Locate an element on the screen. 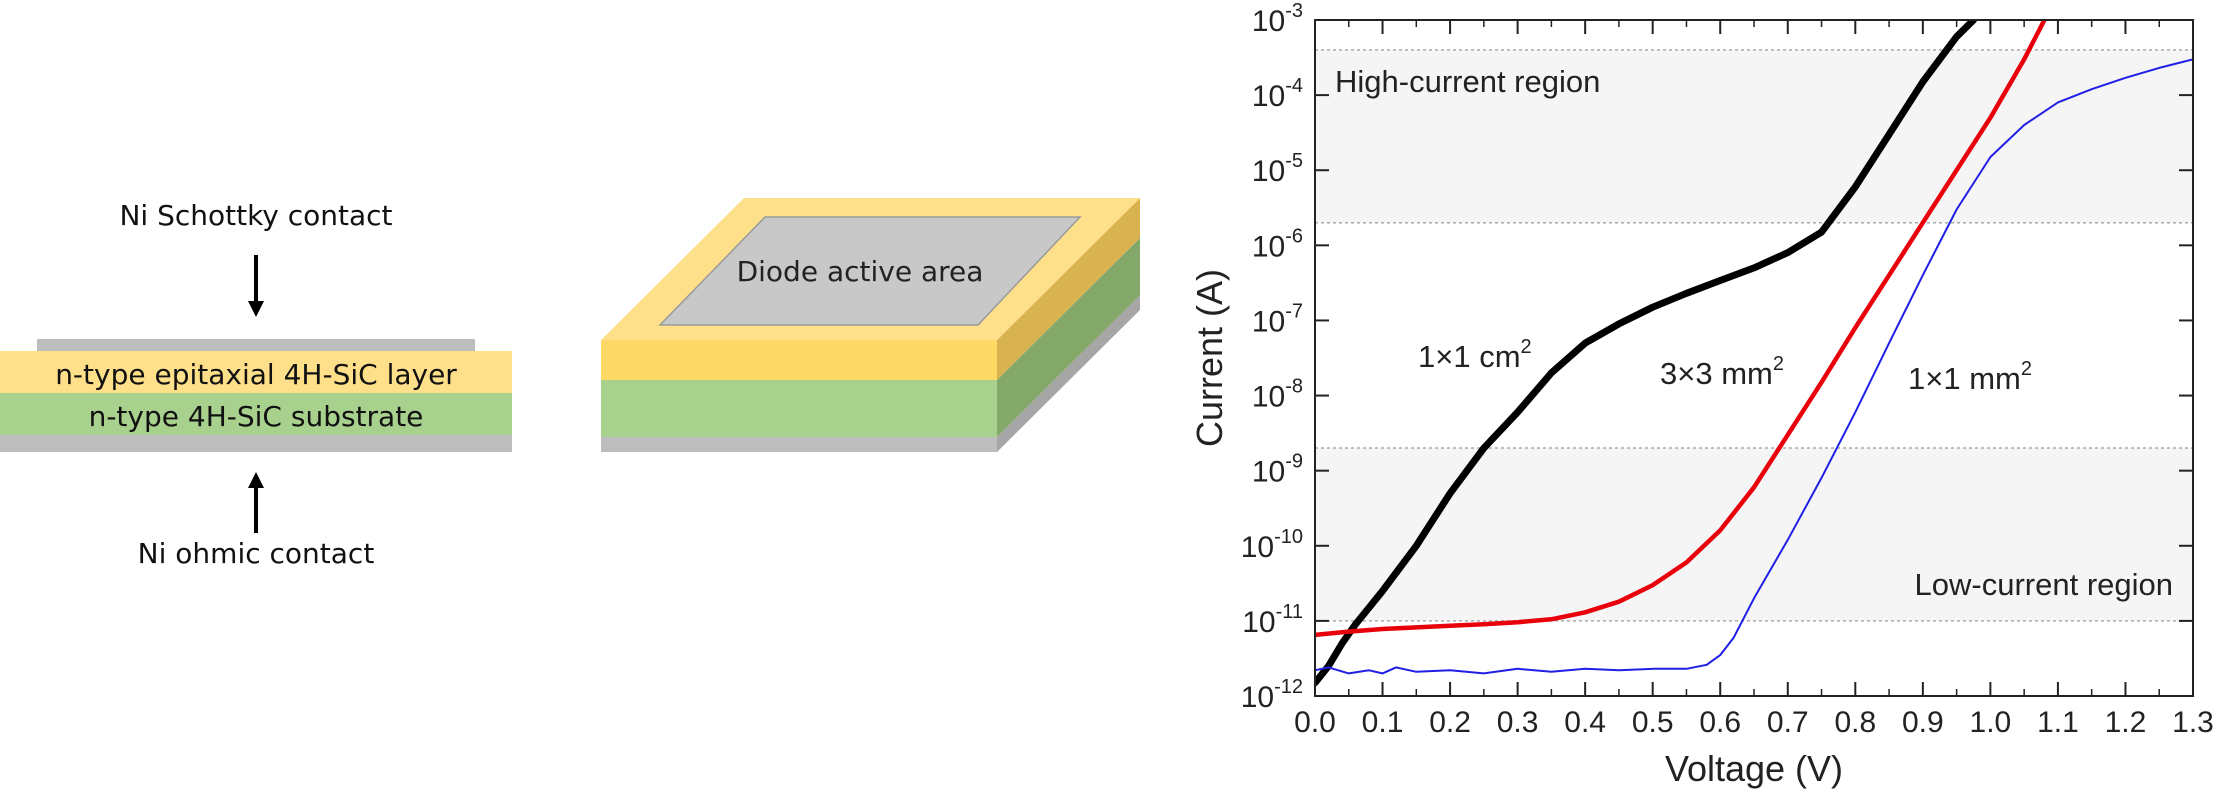 This screenshot has height=789, width=2213. y-tick-label: 10⁻⁴ is located at coordinates (1277, 94).